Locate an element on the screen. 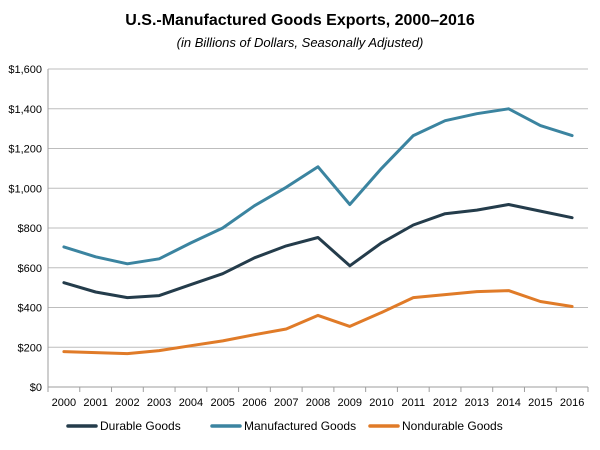 The image size is (600, 450). y-tick-label: $1,600 is located at coordinates (25, 70).